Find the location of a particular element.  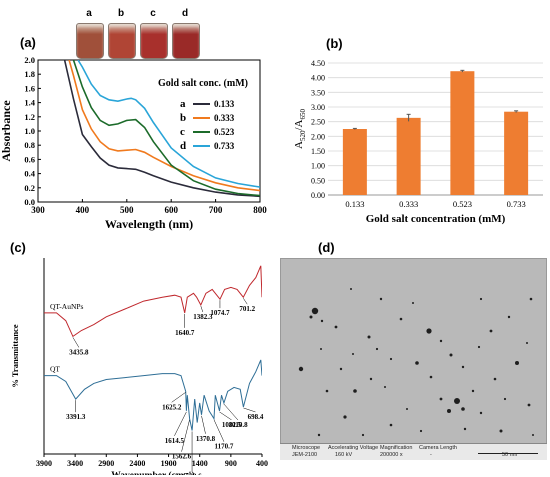

y-tick-label: 1.8 is located at coordinates (29, 74).